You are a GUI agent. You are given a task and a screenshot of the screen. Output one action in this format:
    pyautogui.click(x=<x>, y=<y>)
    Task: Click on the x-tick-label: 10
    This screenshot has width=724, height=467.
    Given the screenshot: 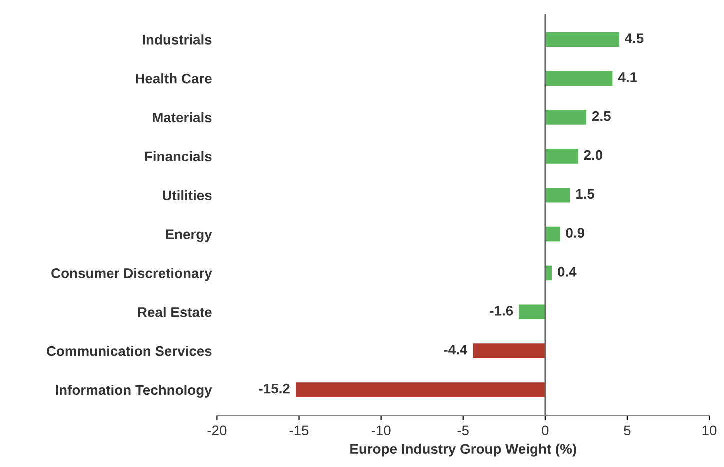 What is the action you would take?
    pyautogui.click(x=709, y=431)
    